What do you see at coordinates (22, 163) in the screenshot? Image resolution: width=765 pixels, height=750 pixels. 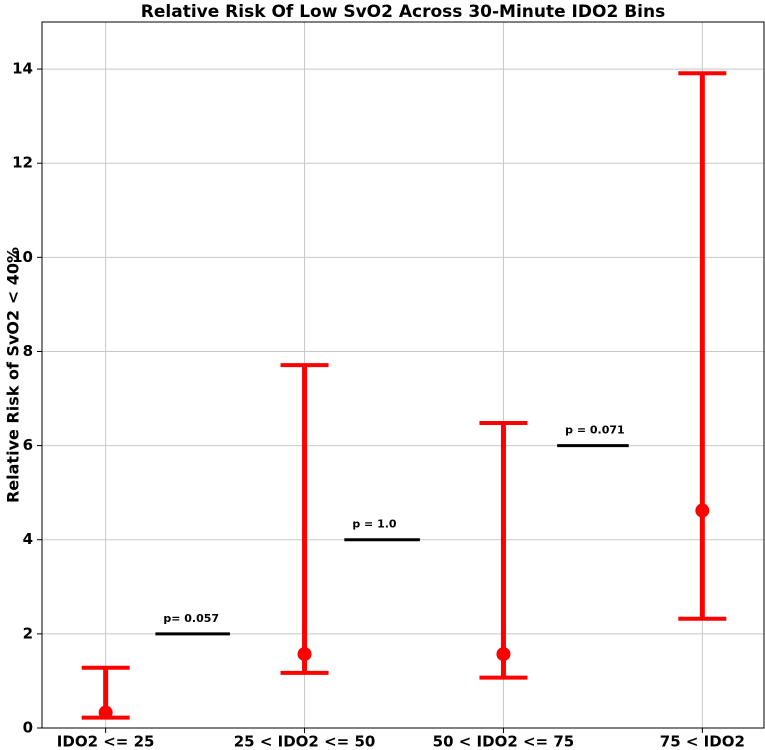 I see `y-tick-label: 12` at bounding box center [22, 163].